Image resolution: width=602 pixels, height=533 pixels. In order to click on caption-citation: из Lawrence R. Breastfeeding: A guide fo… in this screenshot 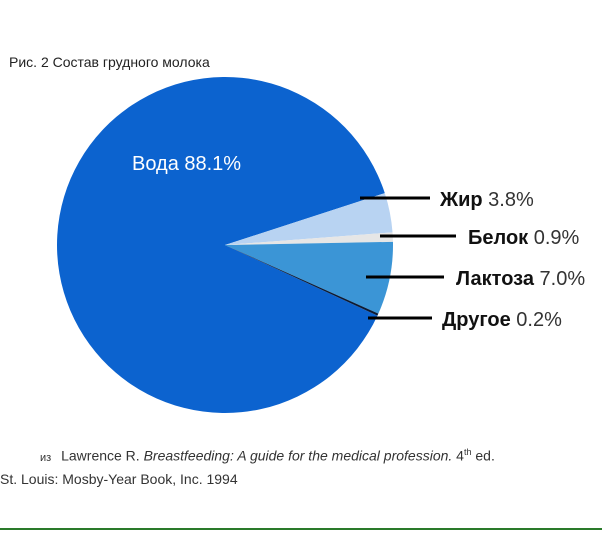, I will do `click(267, 455)`.